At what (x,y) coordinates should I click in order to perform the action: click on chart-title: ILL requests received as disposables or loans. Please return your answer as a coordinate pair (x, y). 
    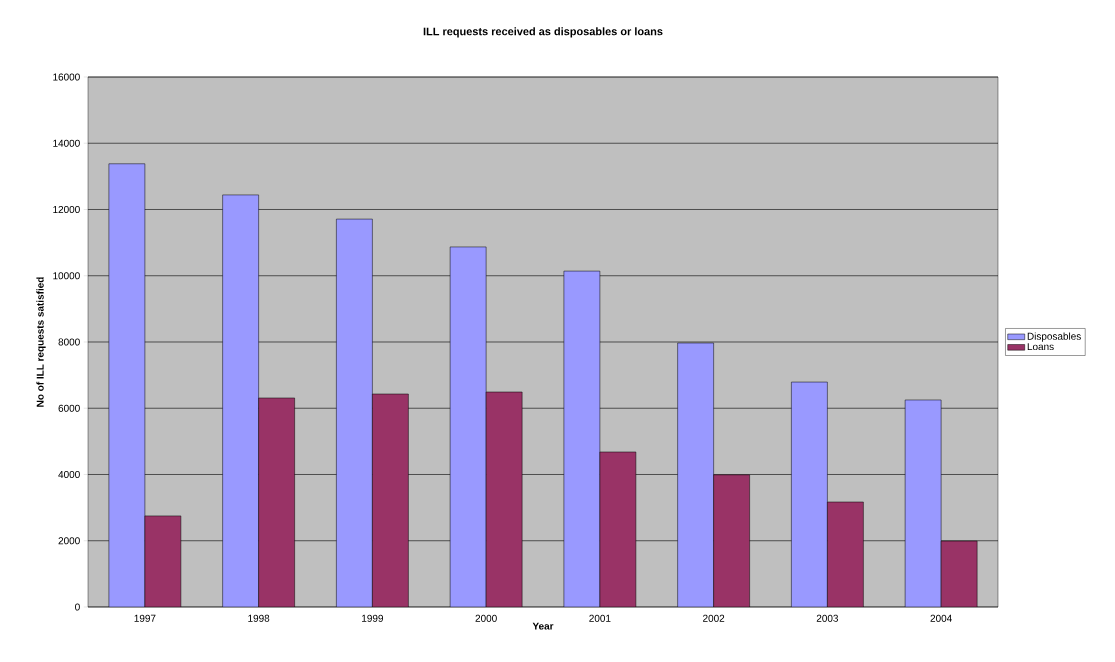
    Looking at the image, I should click on (543, 32).